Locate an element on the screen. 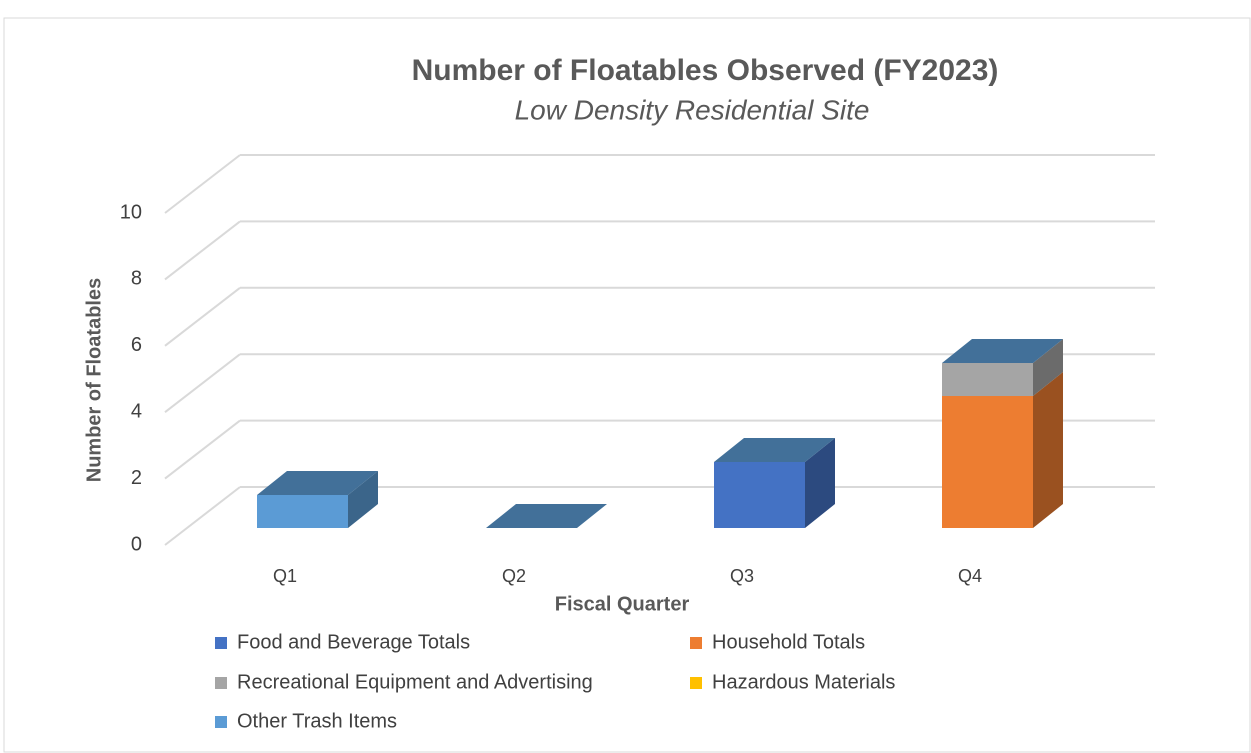 This screenshot has height=753, width=1251. y-axis-title: Number of Floatables is located at coordinates (94, 380).